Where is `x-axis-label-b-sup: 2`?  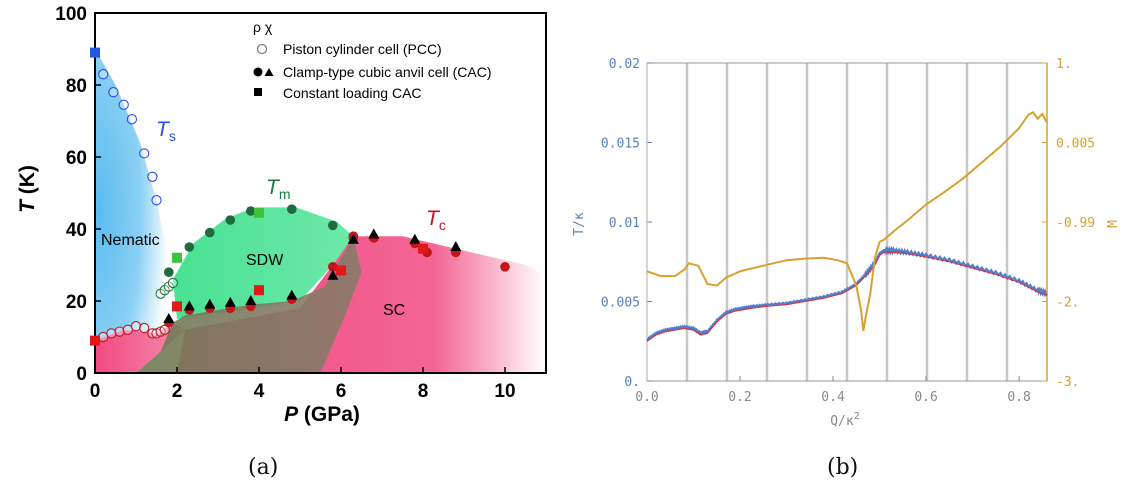
x-axis-label-b-sup: 2 is located at coordinates (857, 416).